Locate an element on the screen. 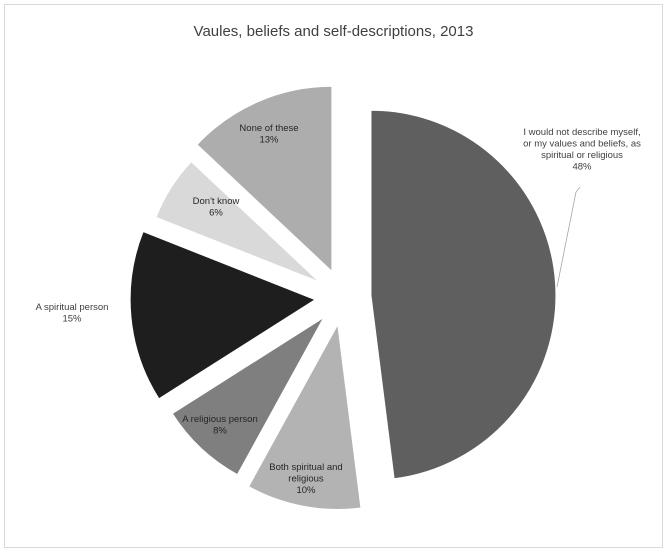 This screenshot has height=552, width=669. slice-label-both-spiritual-religious: Both spiritual and religious 10% is located at coordinates (305, 479).